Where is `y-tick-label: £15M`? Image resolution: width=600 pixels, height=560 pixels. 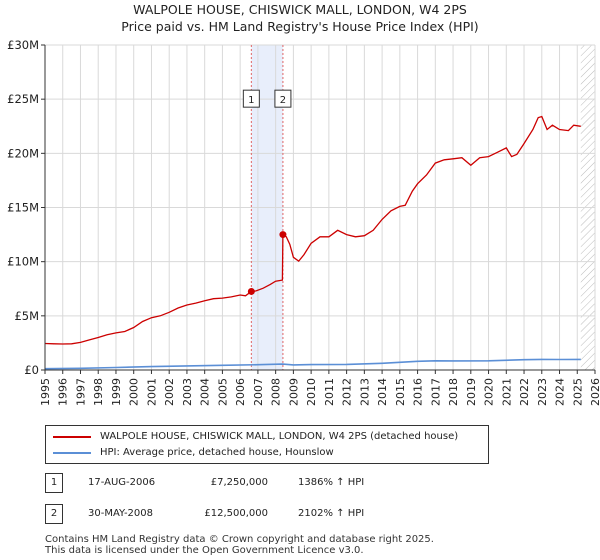 y-tick-label: £15M is located at coordinates (23, 208).